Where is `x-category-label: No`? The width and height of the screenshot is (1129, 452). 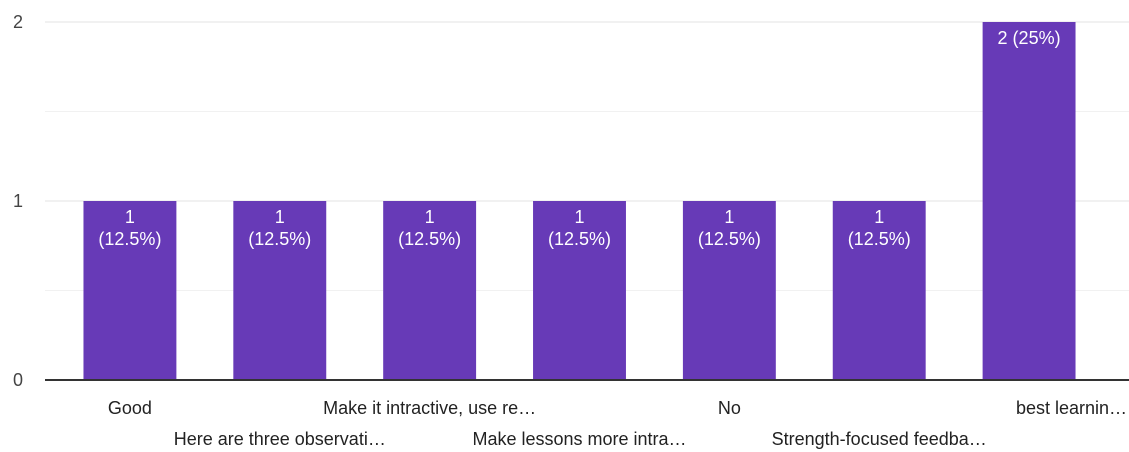
x-category-label: No is located at coordinates (729, 408).